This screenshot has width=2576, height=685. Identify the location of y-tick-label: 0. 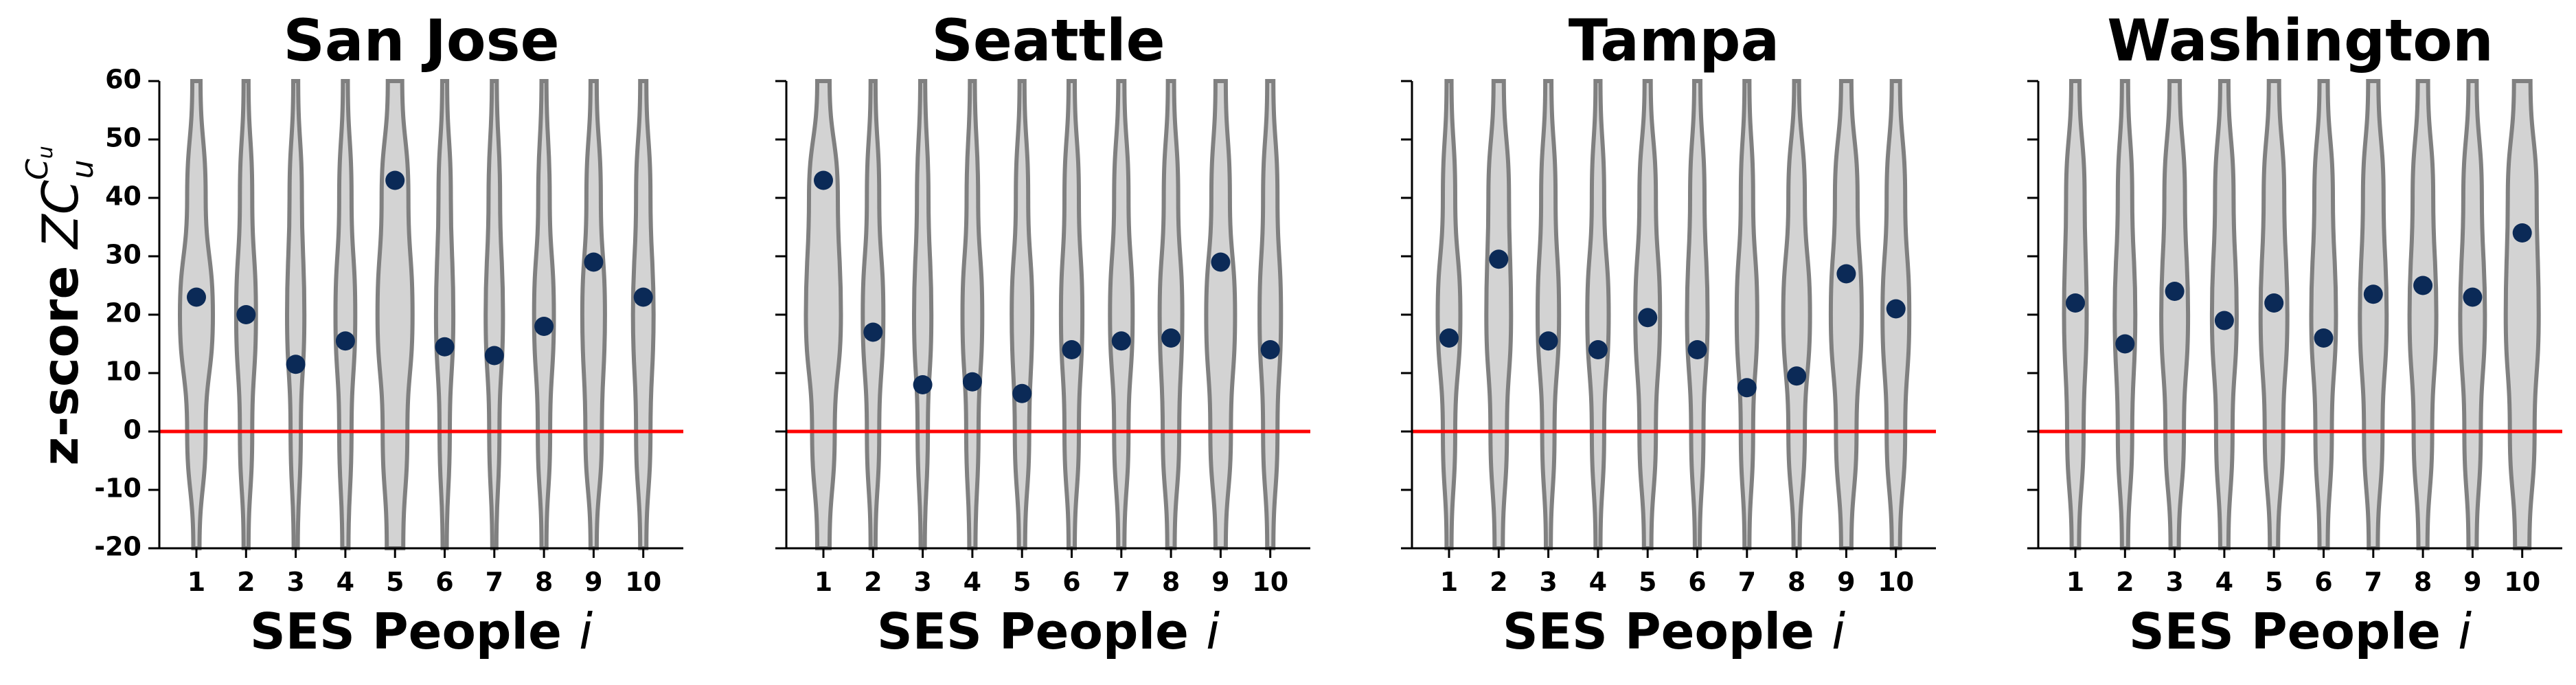
(132, 430).